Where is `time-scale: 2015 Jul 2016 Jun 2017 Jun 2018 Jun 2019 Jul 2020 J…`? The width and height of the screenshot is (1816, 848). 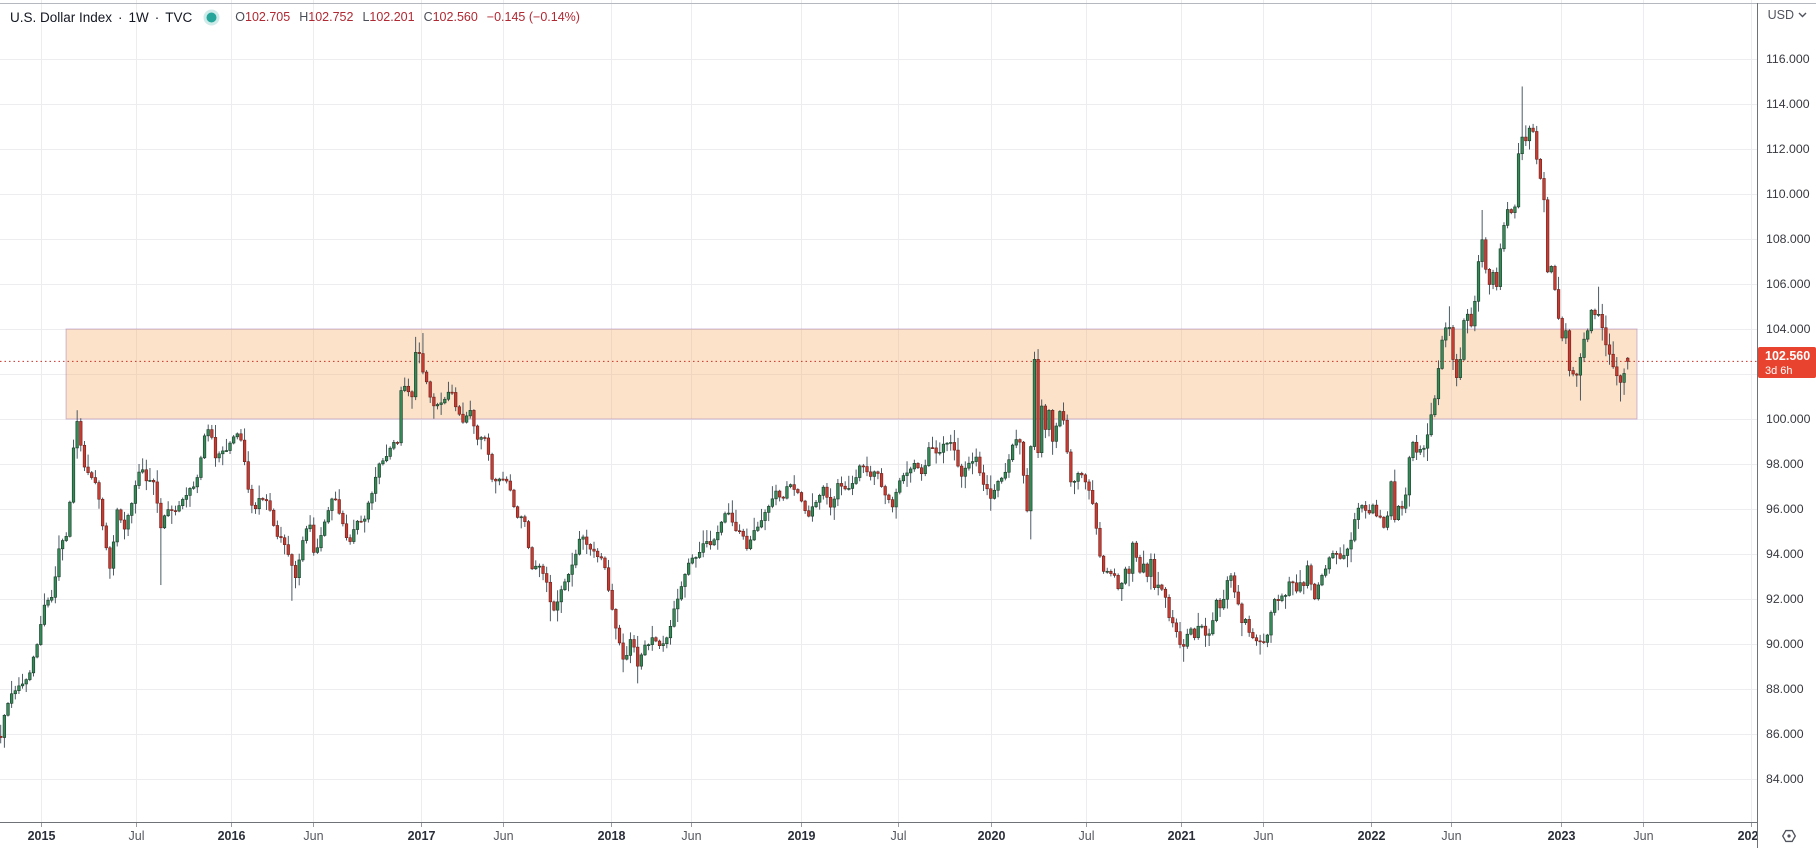 time-scale: 2015 Jul 2016 Jun 2017 Jun 2018 Jun 2019 Jul 2020 J… is located at coordinates (897, 833).